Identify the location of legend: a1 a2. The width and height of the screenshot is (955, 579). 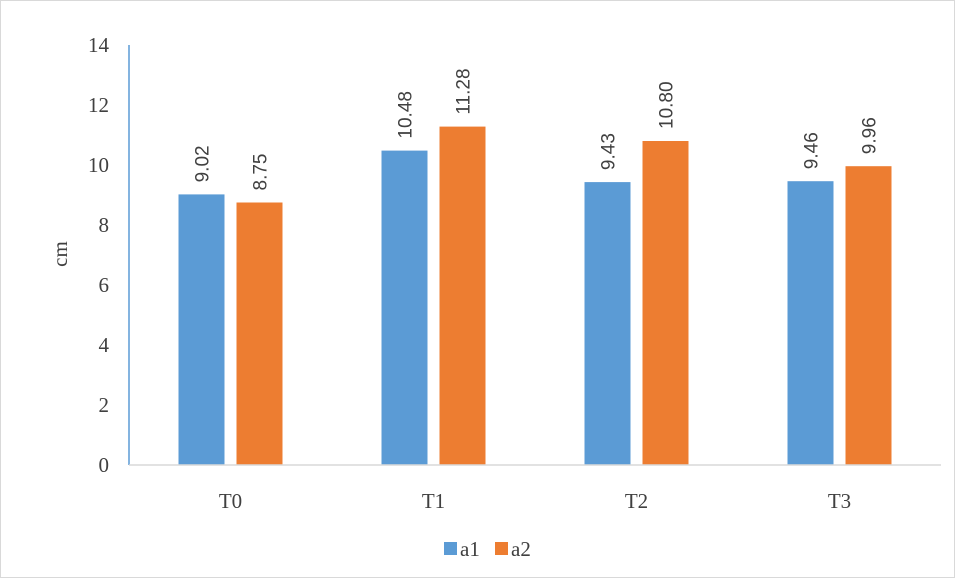
(487, 549).